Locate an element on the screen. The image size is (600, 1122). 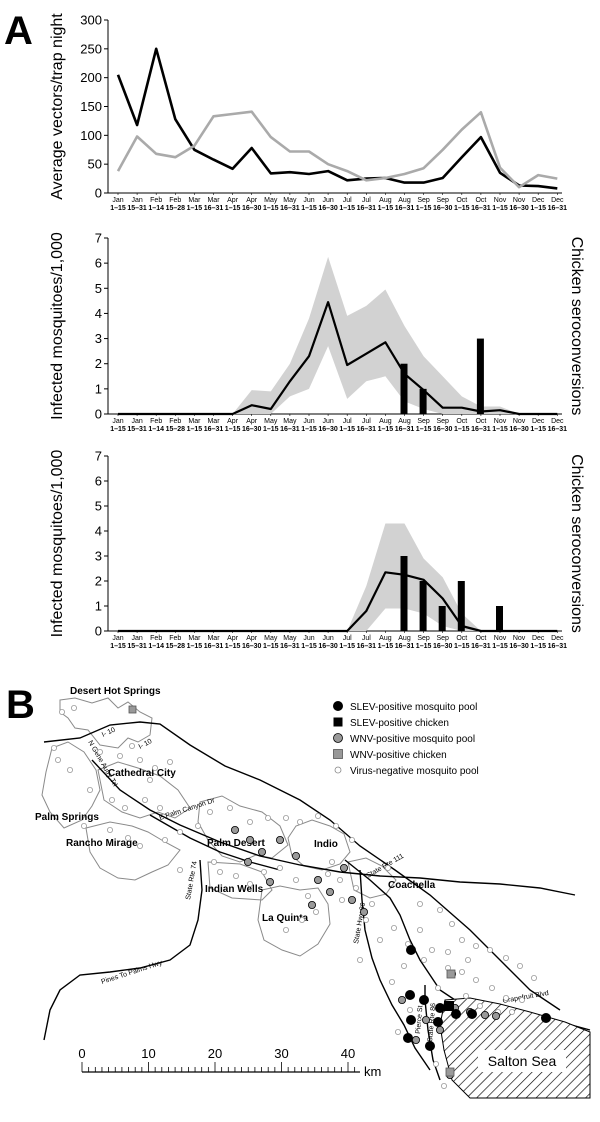
x-tick-label-month: Mar is located at coordinates (213, 638).